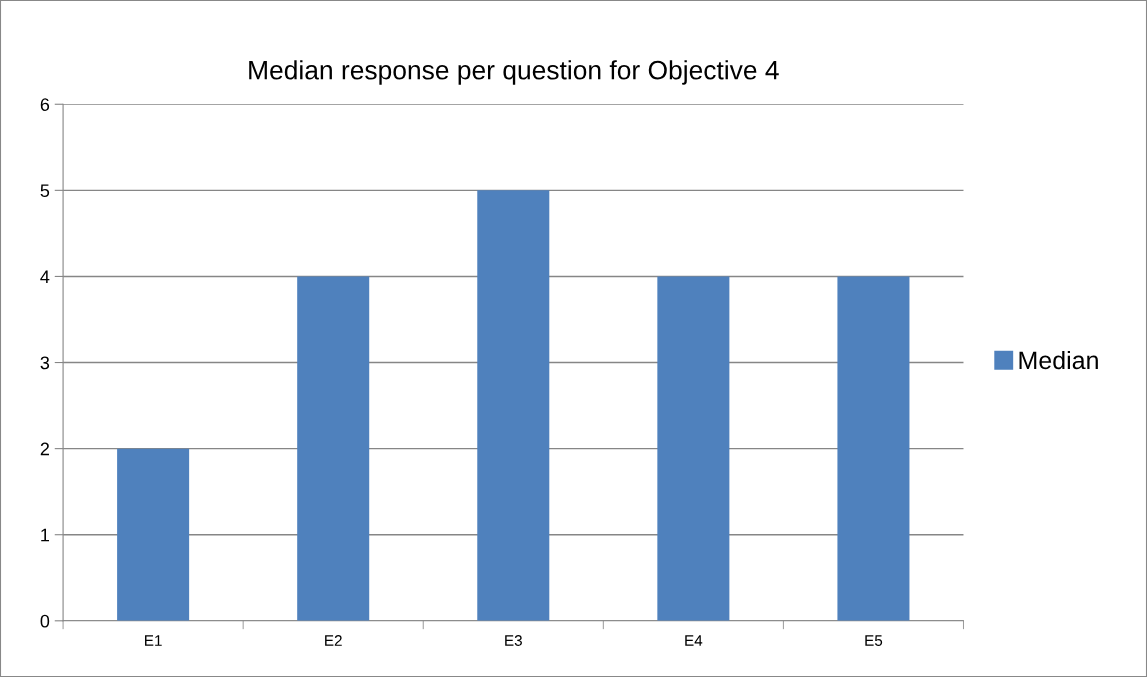 The width and height of the screenshot is (1147, 677). What do you see at coordinates (45, 363) in the screenshot?
I see `y-tick-label: 3` at bounding box center [45, 363].